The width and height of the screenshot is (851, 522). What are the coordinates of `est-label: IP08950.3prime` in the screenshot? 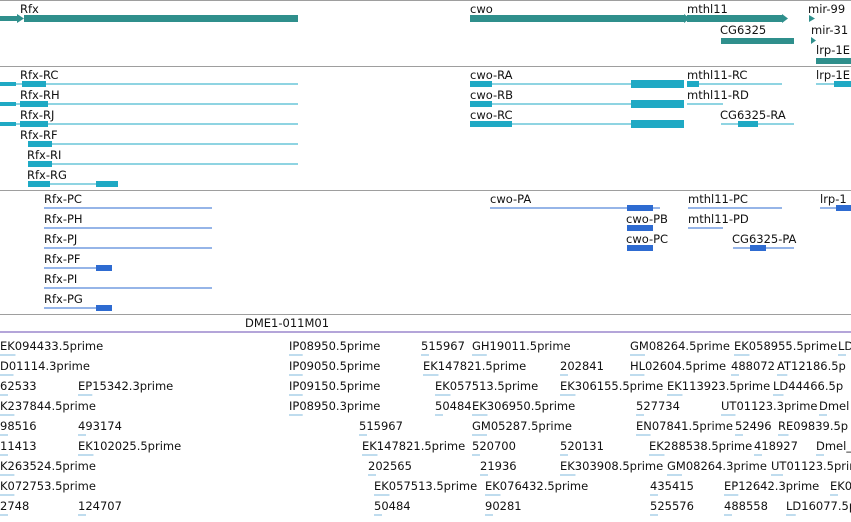 It's located at (335, 406).